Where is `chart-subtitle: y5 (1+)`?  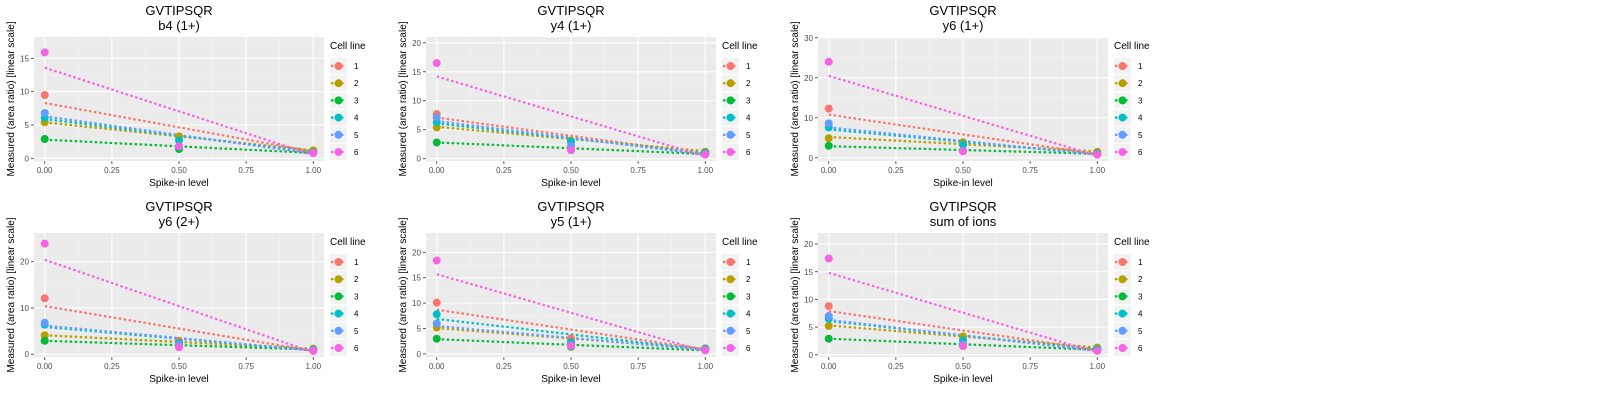 chart-subtitle: y5 (1+) is located at coordinates (571, 221).